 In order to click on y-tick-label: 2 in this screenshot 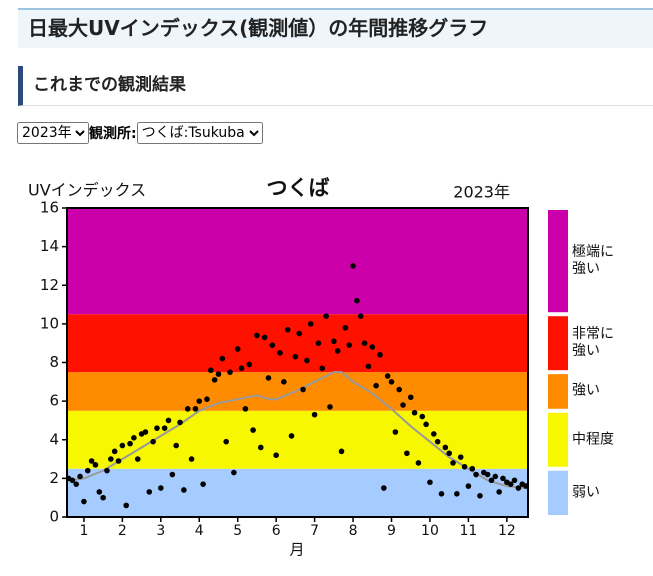, I will do `click(54, 478)`.